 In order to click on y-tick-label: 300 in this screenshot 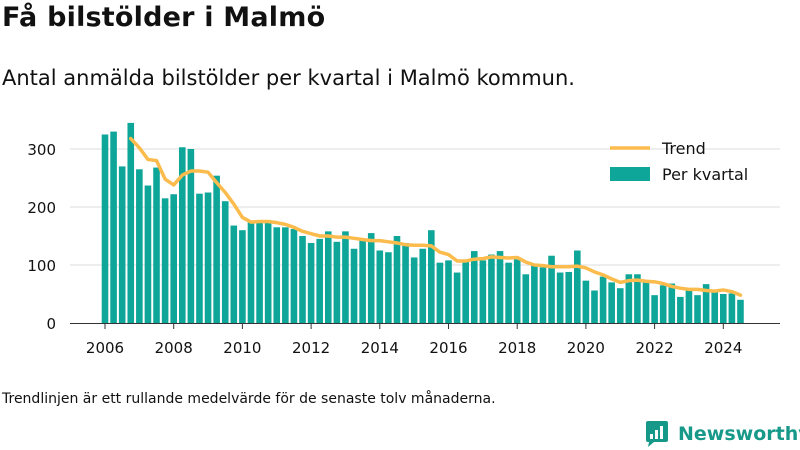, I will do `click(41, 150)`.